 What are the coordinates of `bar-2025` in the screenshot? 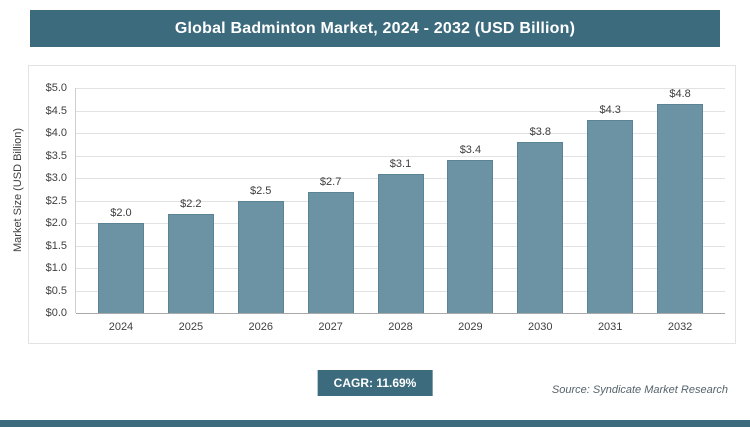 It's located at (190, 263).